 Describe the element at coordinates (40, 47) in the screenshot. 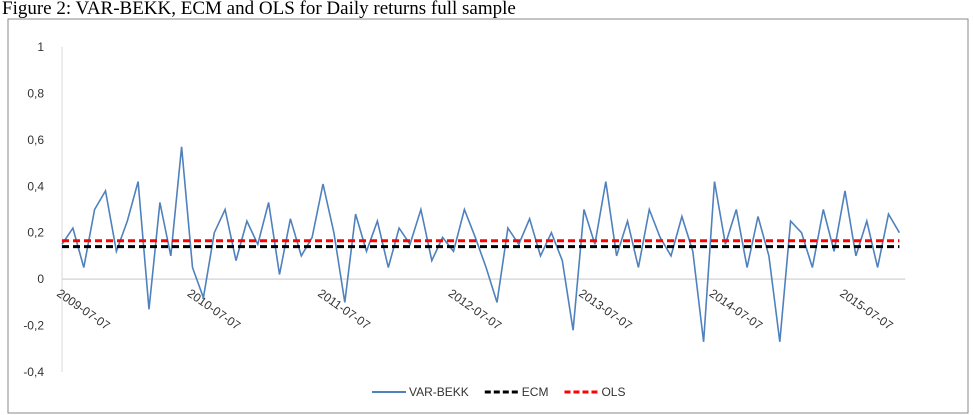

I see `y-tick-label: 1` at that location.